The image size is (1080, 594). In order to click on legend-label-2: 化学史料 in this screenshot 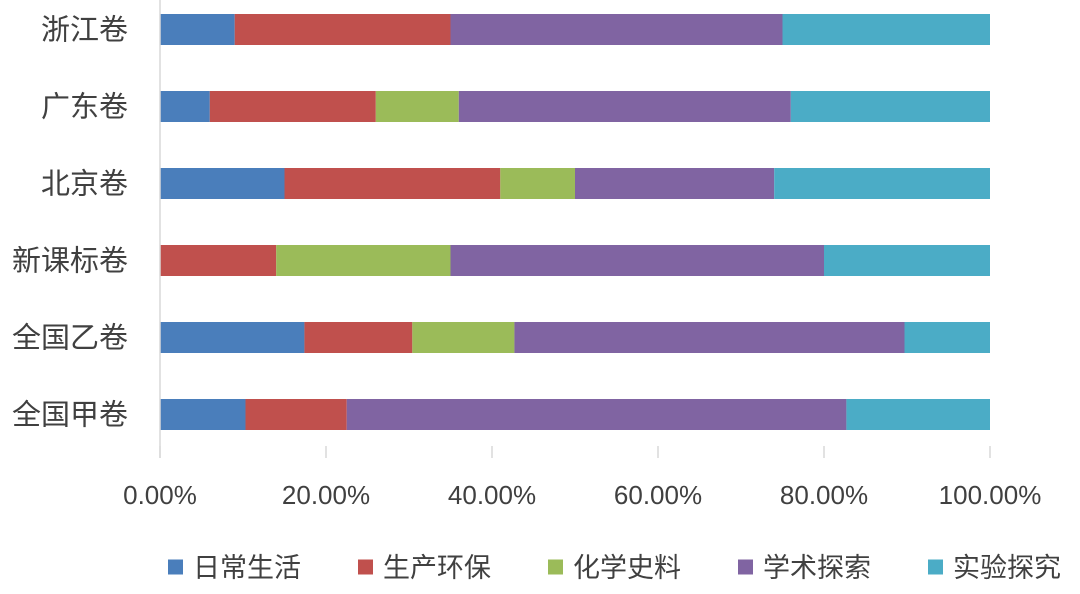, I will do `click(627, 568)`.